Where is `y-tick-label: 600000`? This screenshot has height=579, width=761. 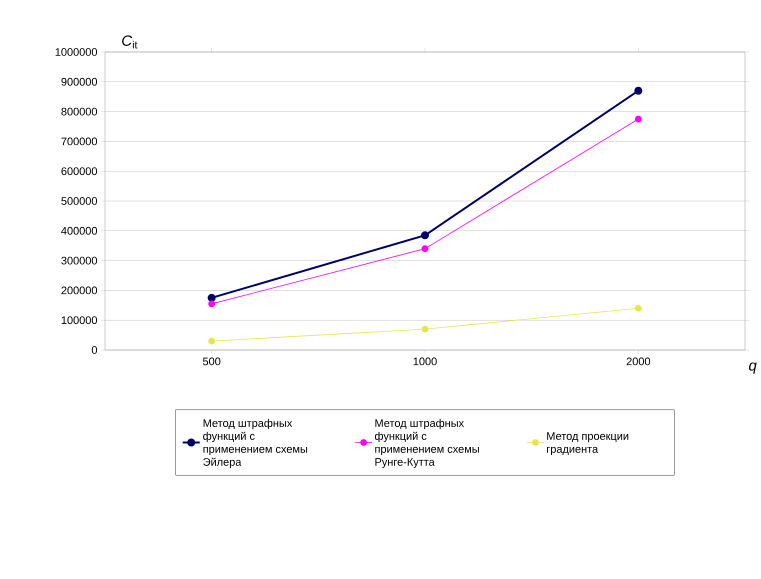 y-tick-label: 600000 is located at coordinates (79, 171).